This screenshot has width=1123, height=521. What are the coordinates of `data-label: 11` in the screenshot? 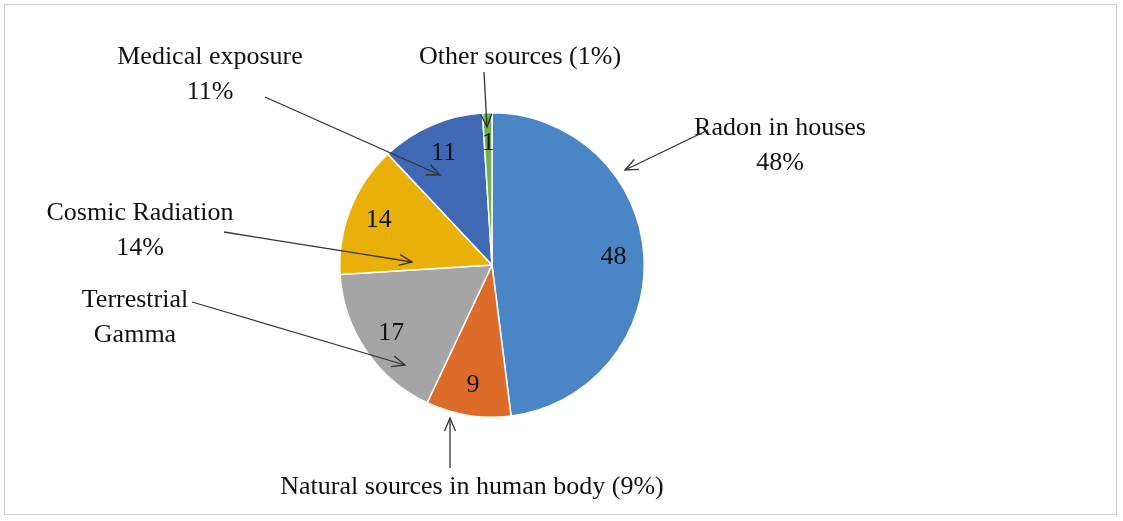 It's located at (444, 152).